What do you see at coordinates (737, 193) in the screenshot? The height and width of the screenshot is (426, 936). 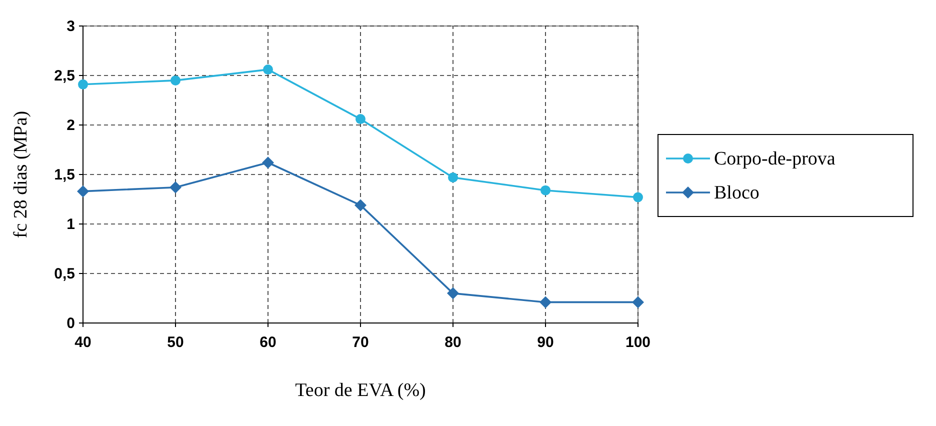 I see `legend-label: Bloco` at bounding box center [737, 193].